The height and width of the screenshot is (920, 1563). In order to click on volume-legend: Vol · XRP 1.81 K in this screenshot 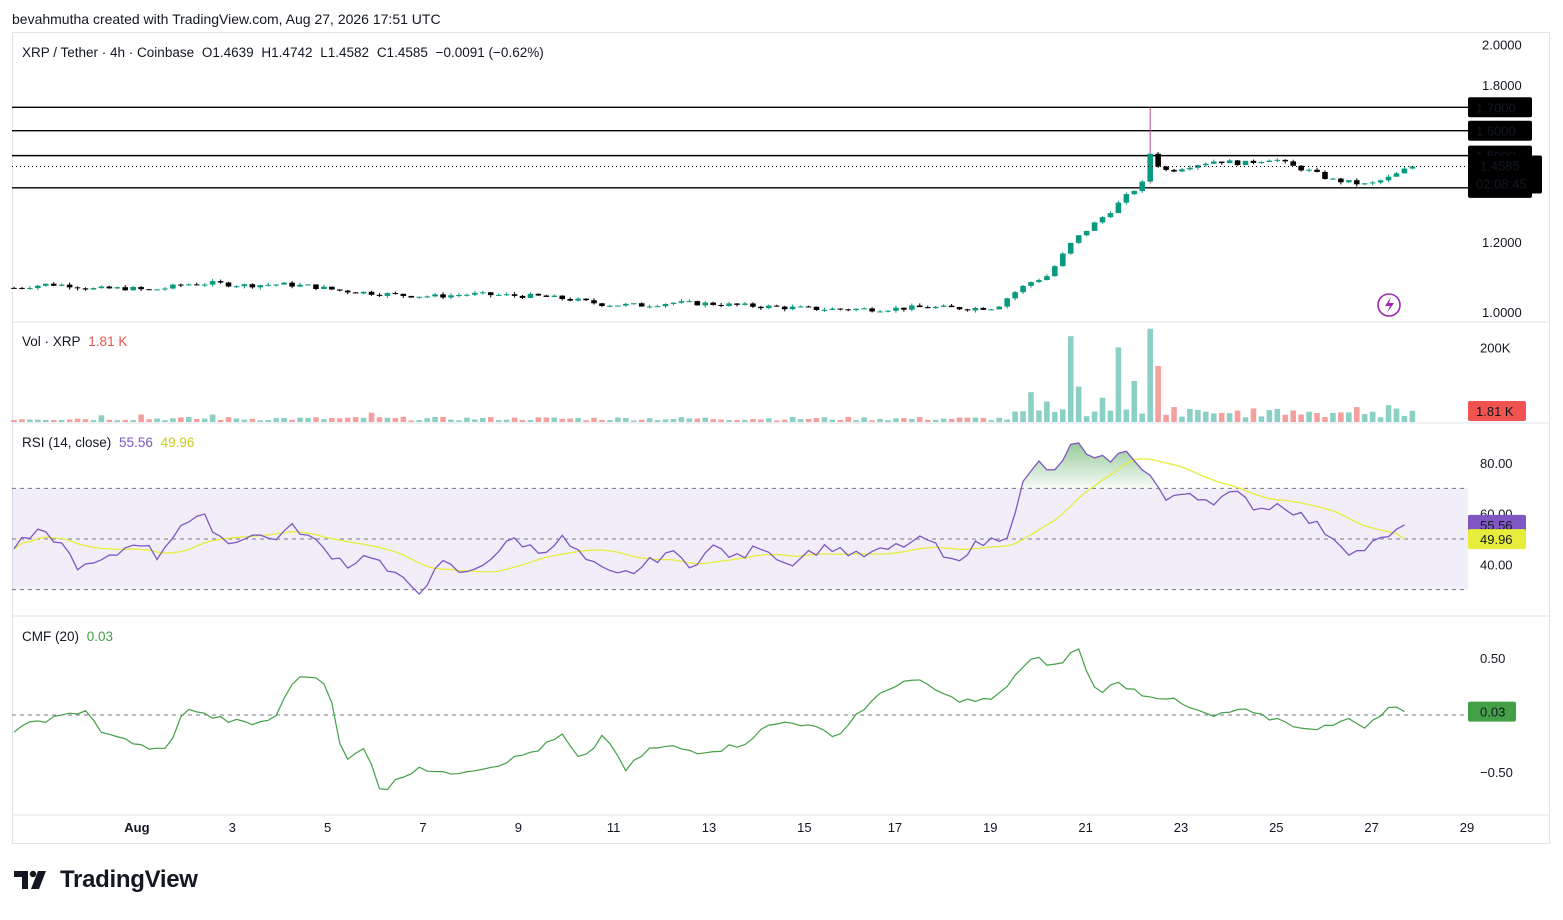, I will do `click(76, 341)`.